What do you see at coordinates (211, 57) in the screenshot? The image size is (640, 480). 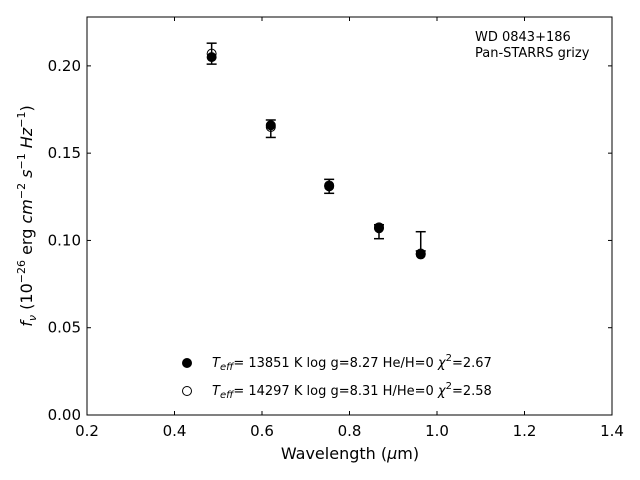 I see `data-point-filled` at bounding box center [211, 57].